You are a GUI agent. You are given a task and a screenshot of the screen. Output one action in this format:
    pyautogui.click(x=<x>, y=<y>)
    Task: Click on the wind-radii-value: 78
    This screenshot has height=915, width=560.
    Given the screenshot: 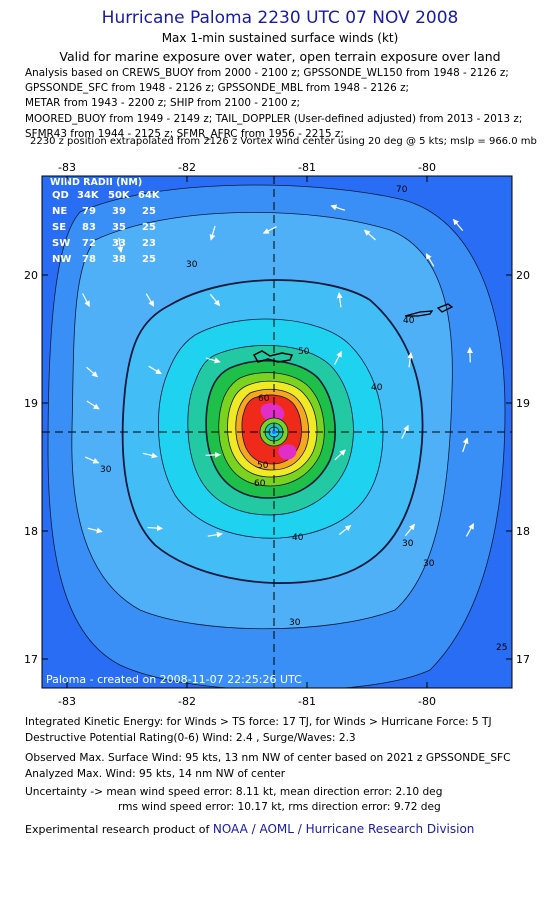 What is the action you would take?
    pyautogui.click(x=89, y=259)
    